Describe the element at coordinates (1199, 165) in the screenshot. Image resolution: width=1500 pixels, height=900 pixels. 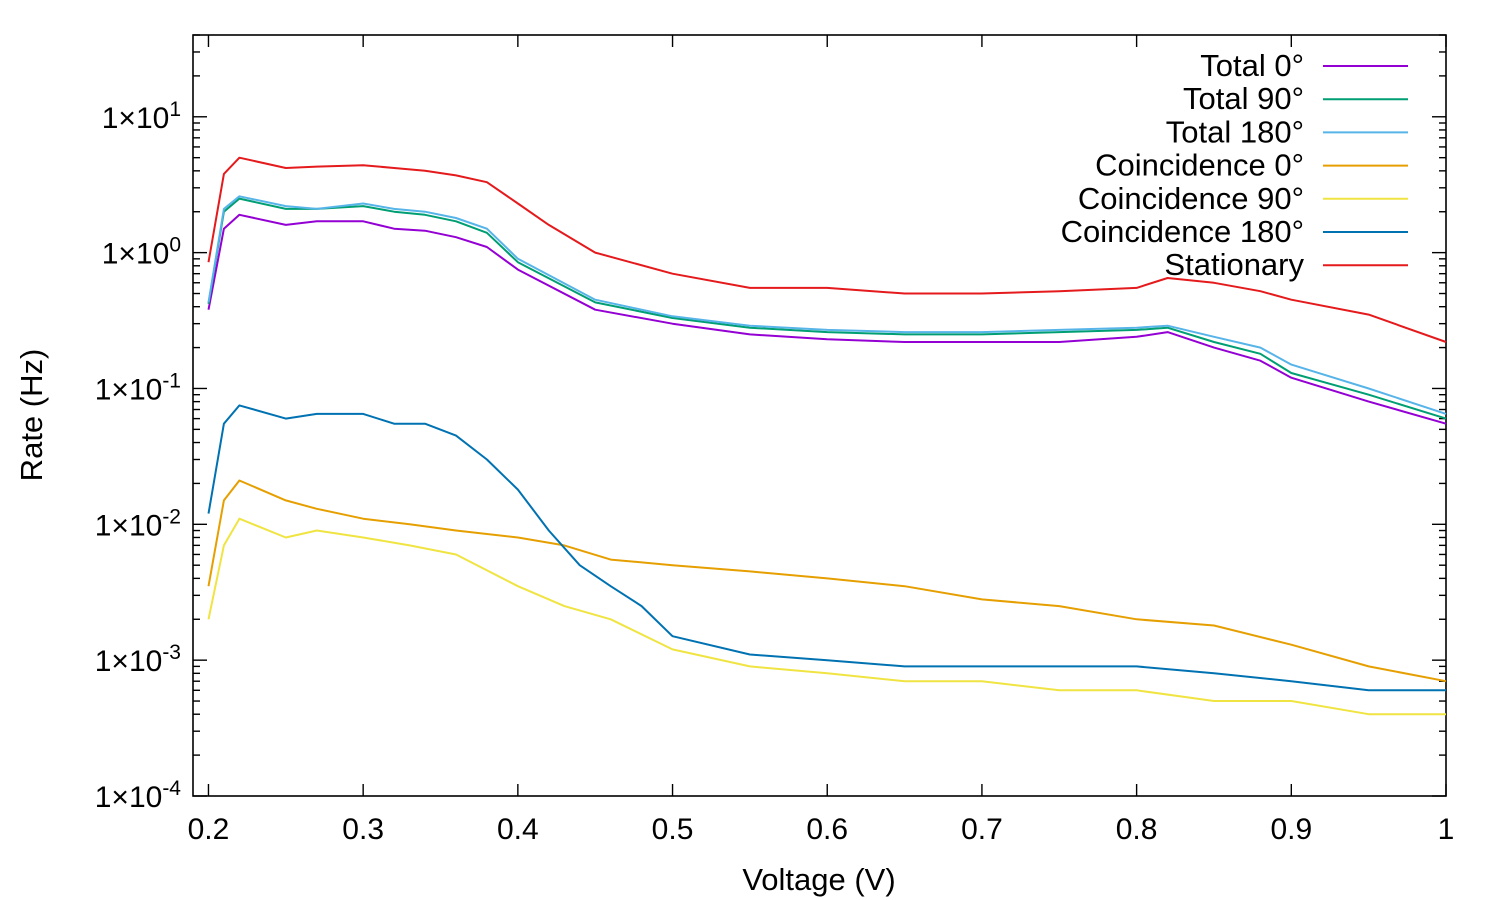
I see `legend-label: Coincidence 0°` at that location.